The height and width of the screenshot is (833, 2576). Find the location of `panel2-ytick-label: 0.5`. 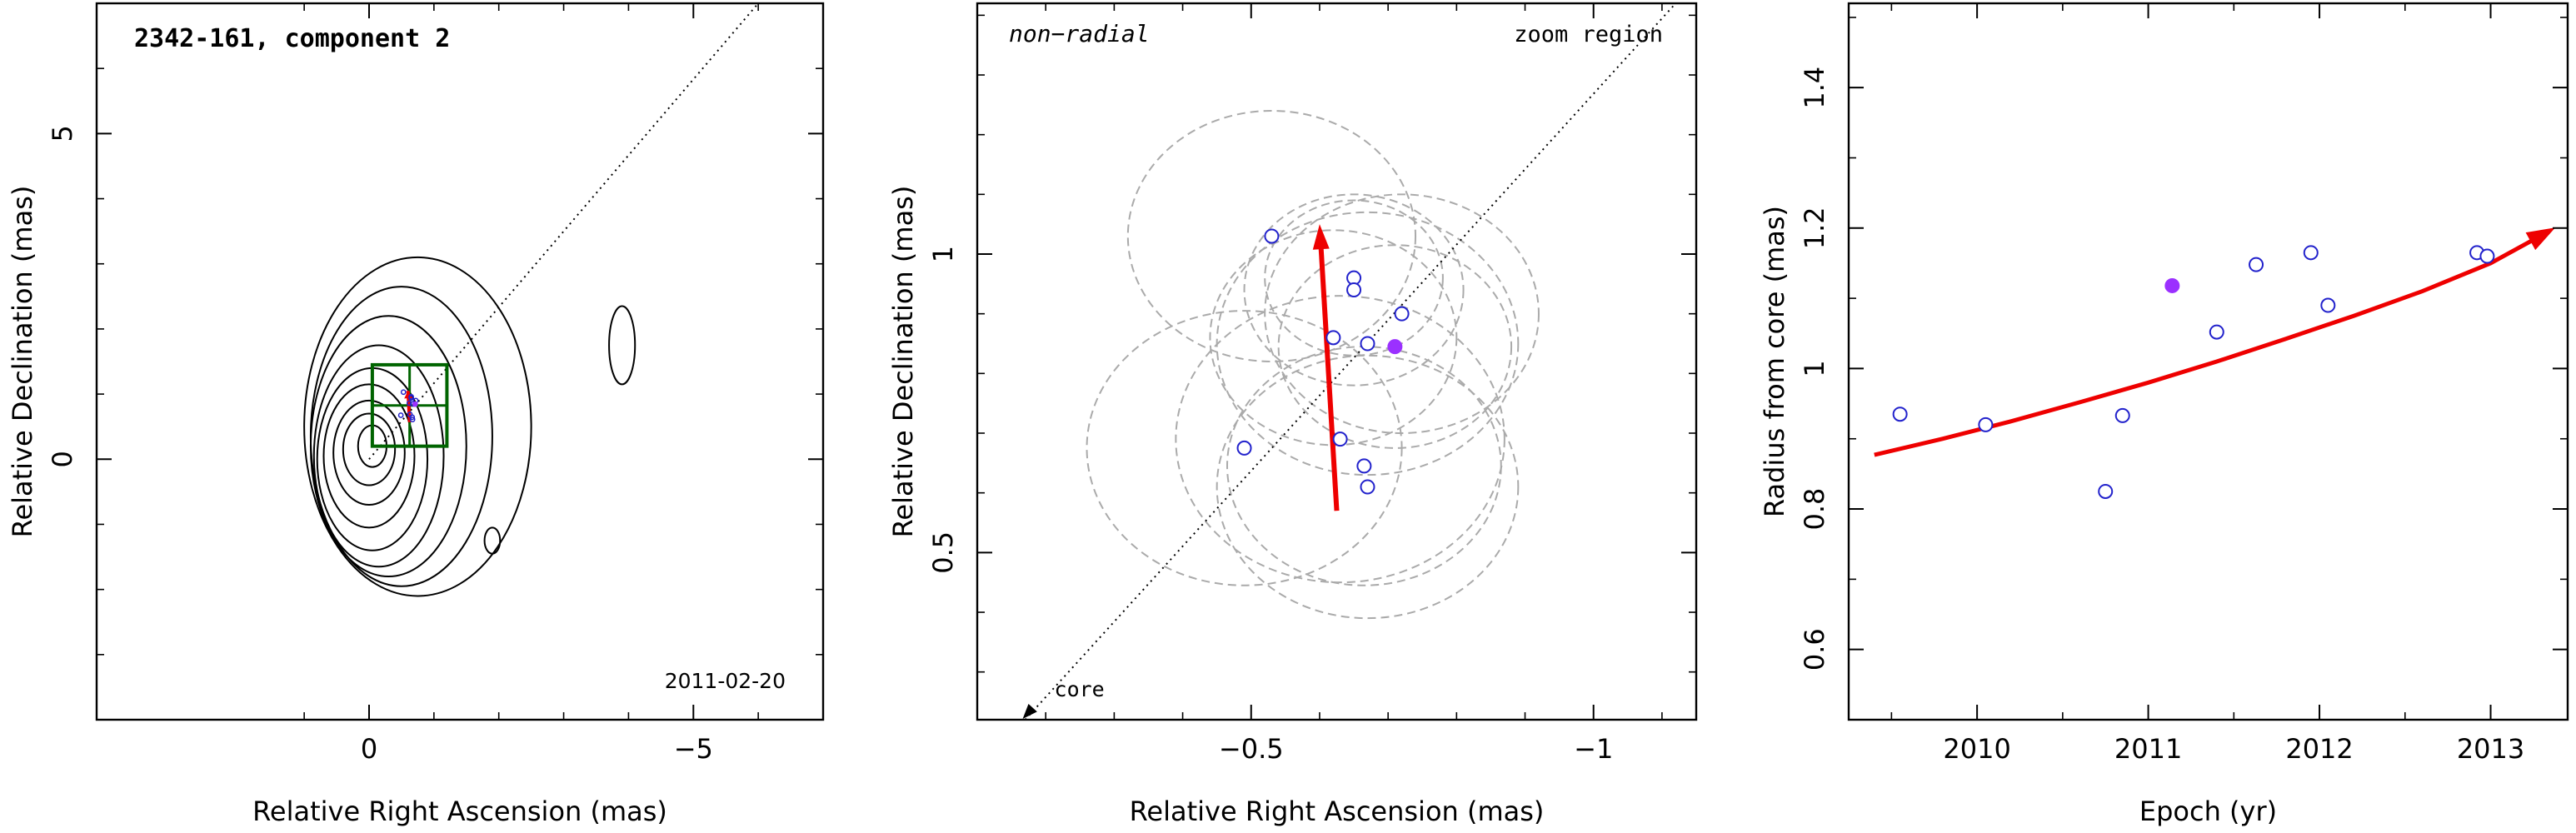

panel2-ytick-label: 0.5 is located at coordinates (943, 552).